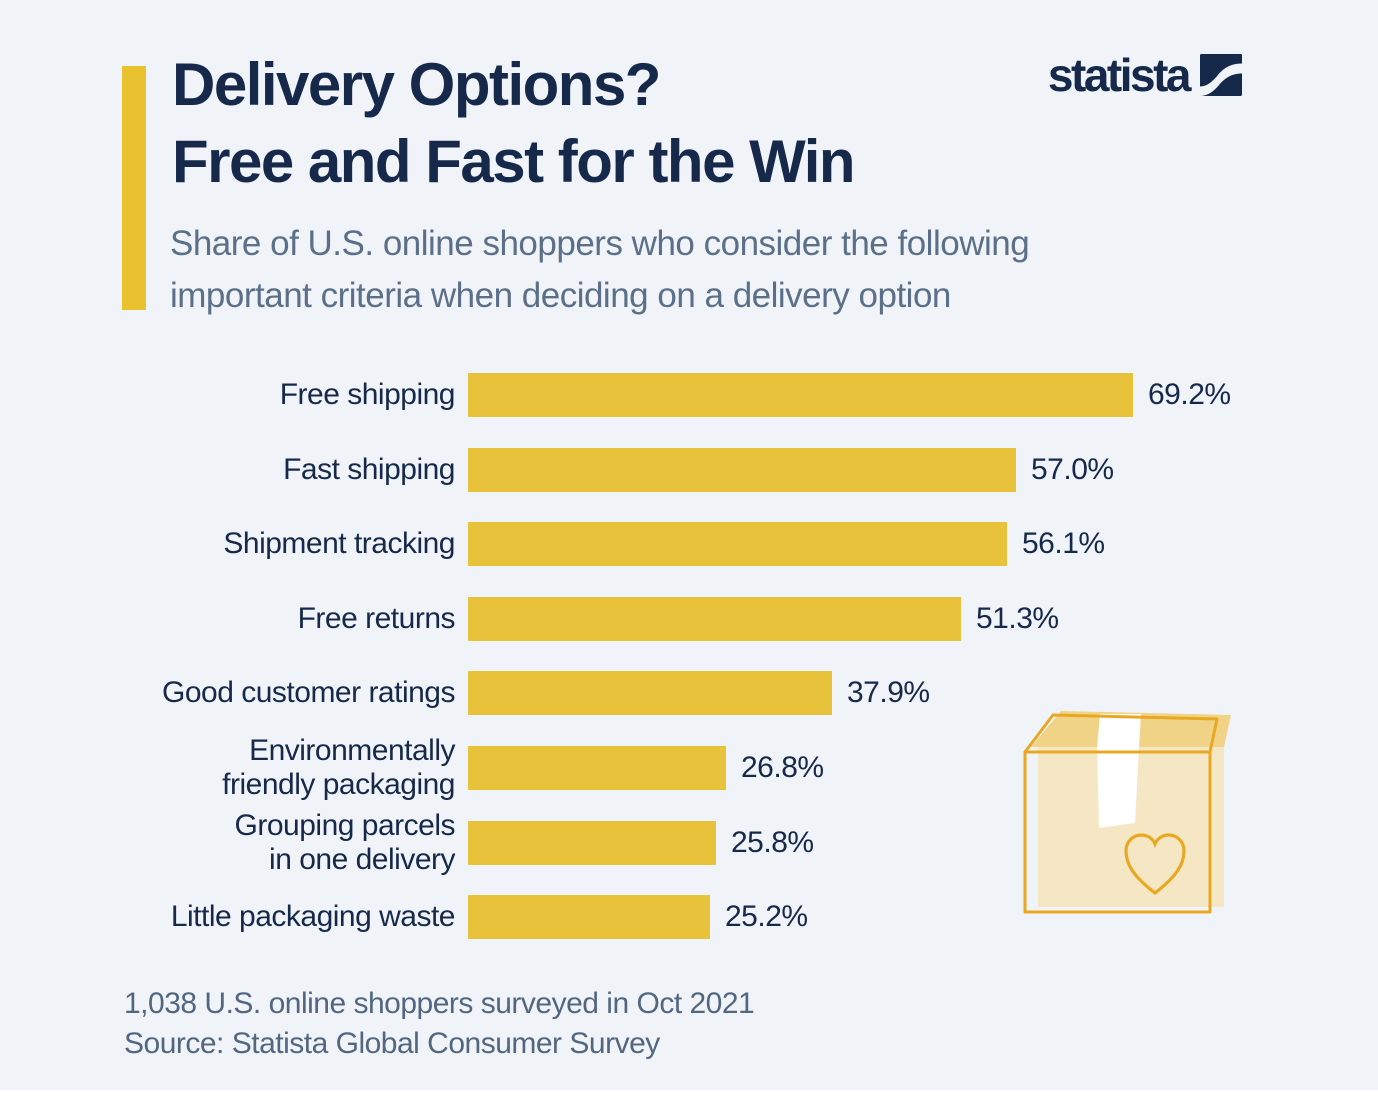  Describe the element at coordinates (134, 188) in the screenshot. I see `title-accent-bar` at that location.